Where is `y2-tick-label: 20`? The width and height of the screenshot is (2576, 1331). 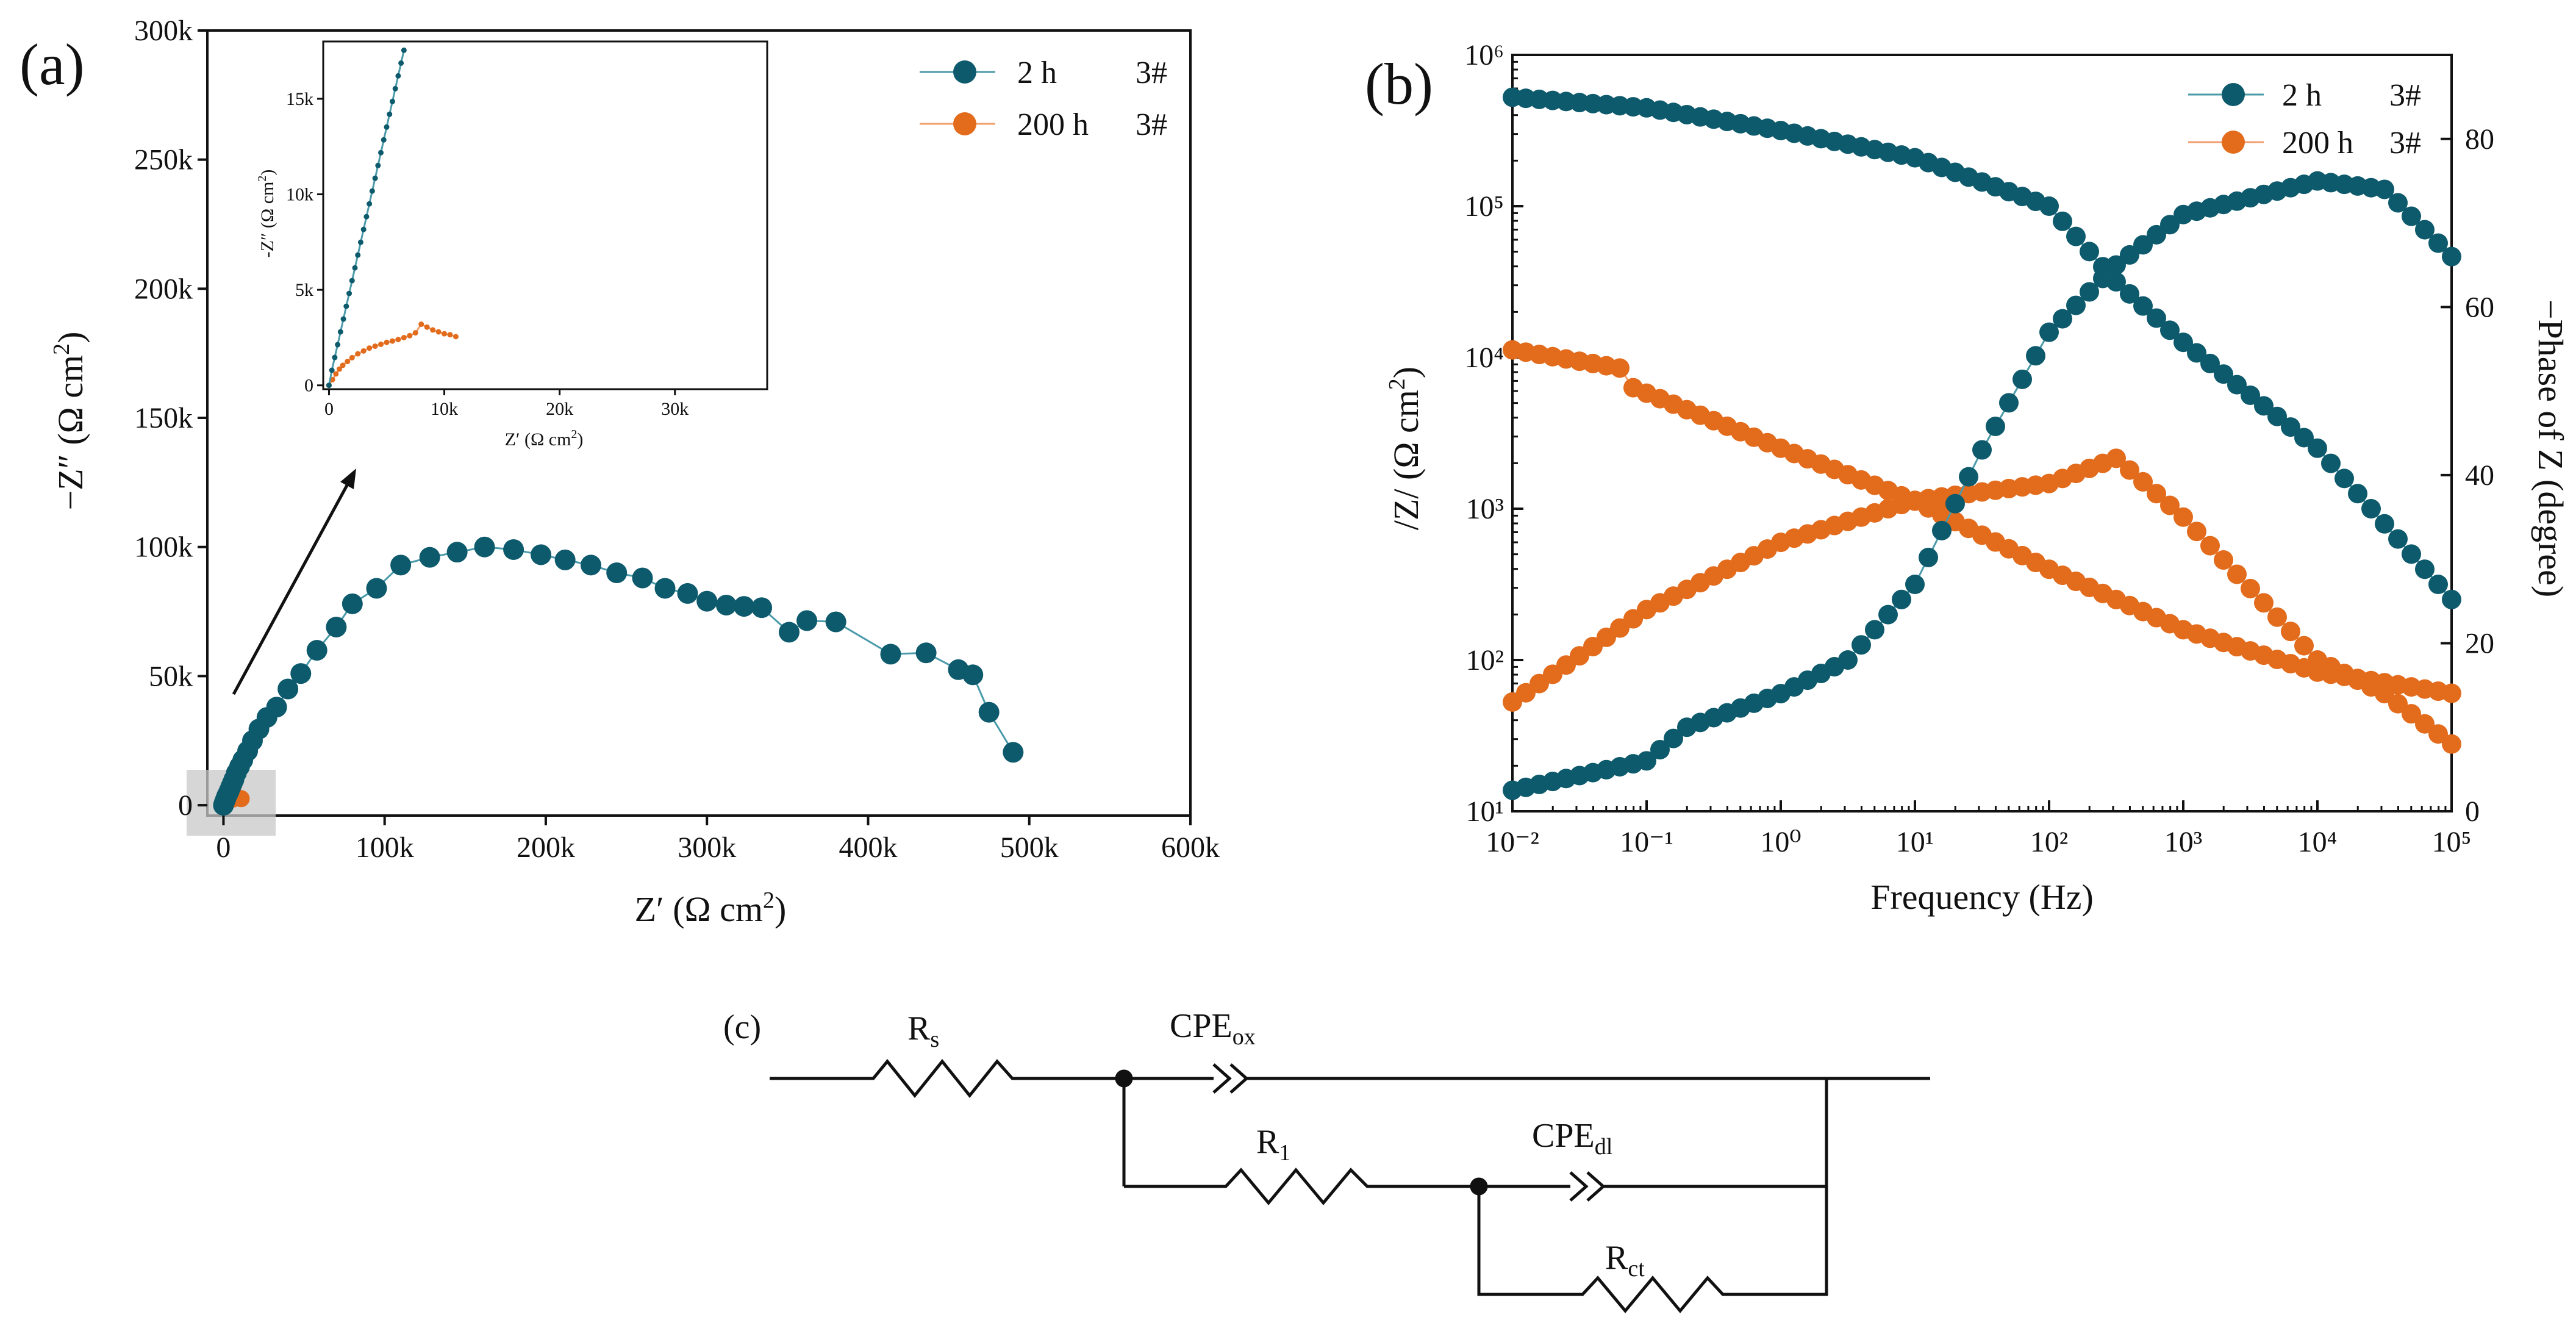 y2-tick-label: 20 is located at coordinates (2479, 643).